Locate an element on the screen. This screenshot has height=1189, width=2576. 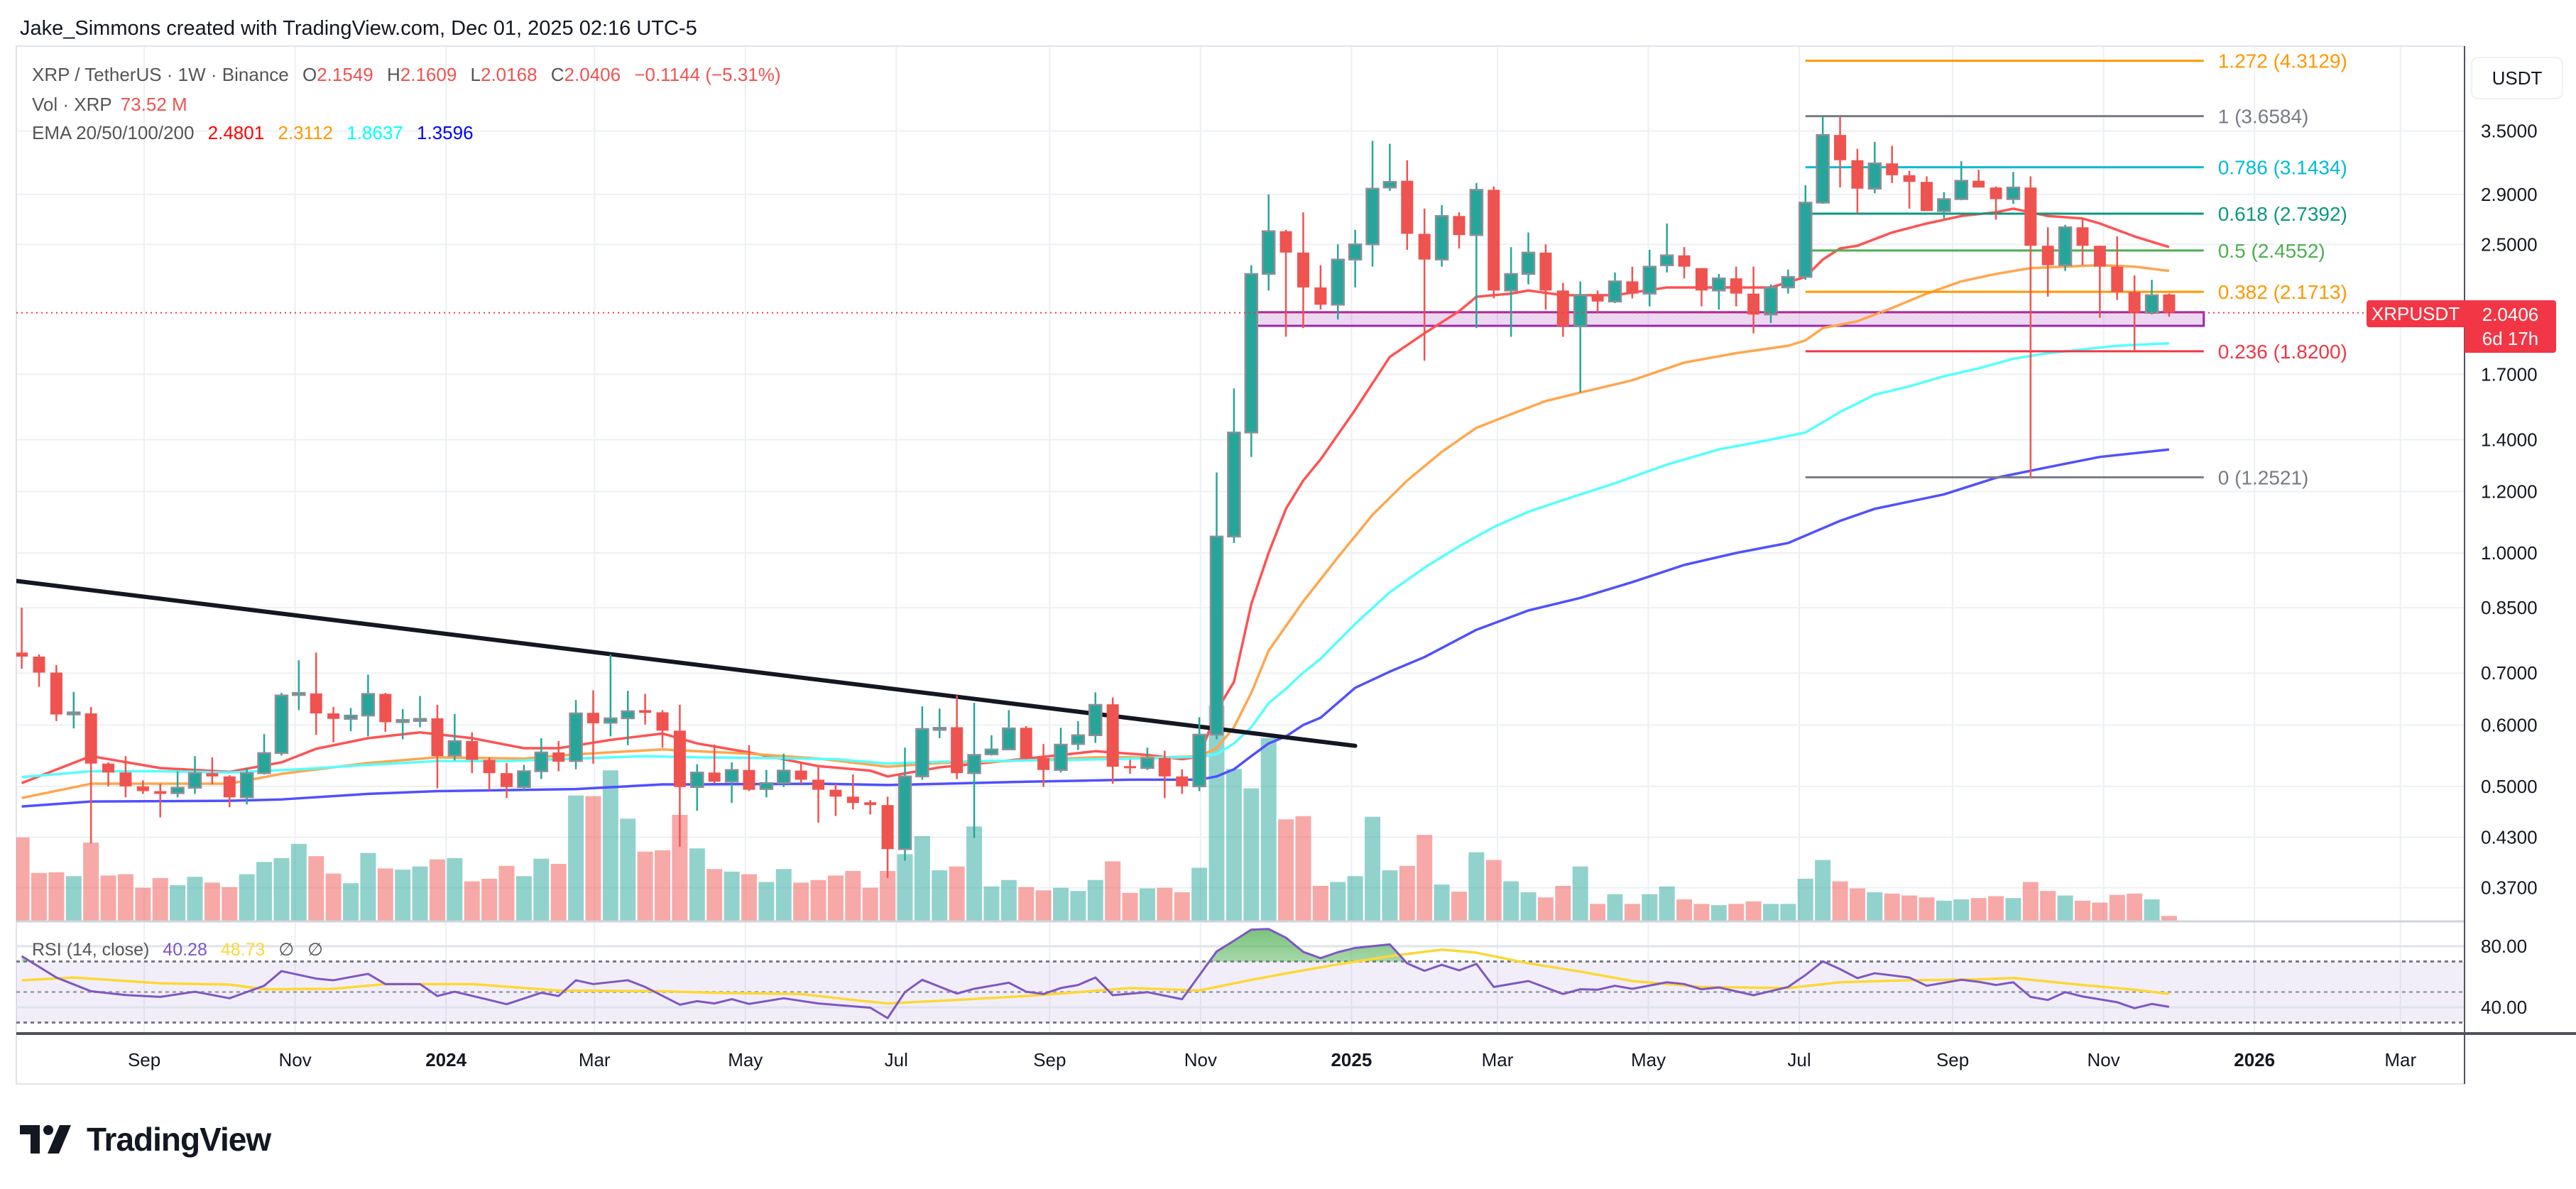
price-tick-label: 1.4000 is located at coordinates (2509, 440).